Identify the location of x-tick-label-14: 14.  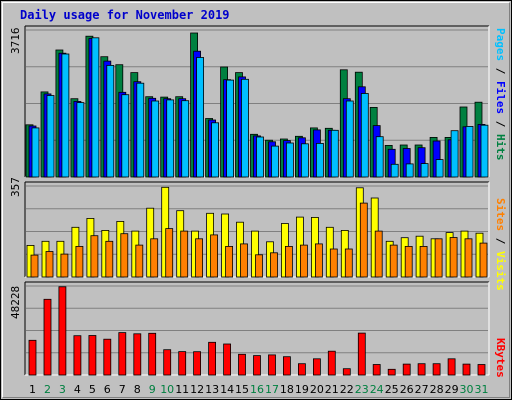
(227, 389).